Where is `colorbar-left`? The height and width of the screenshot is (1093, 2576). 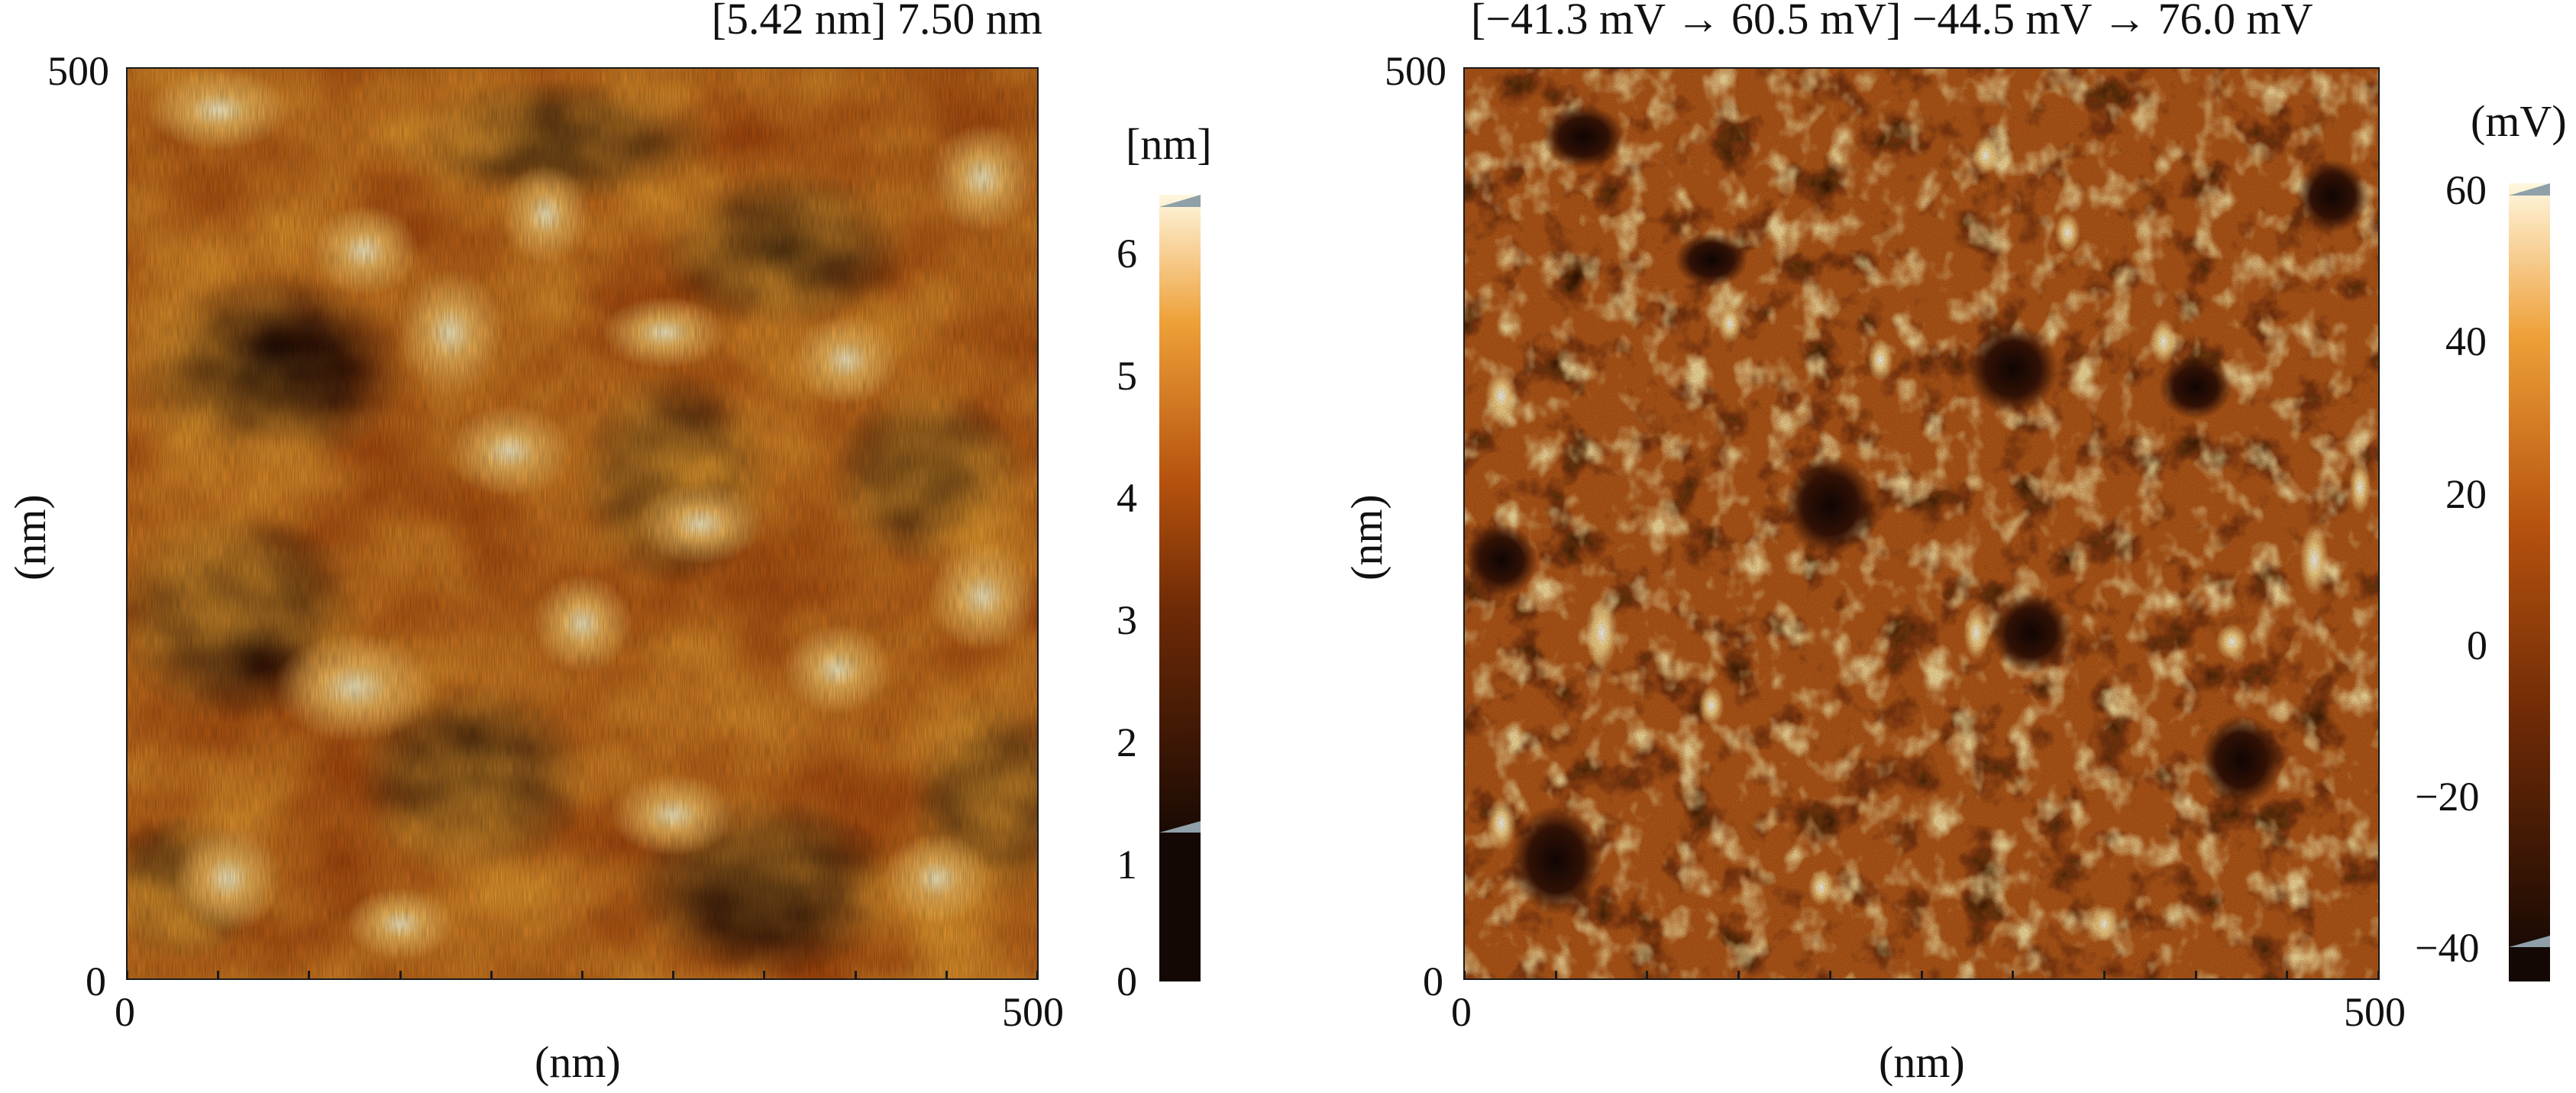
colorbar-left is located at coordinates (1180, 588).